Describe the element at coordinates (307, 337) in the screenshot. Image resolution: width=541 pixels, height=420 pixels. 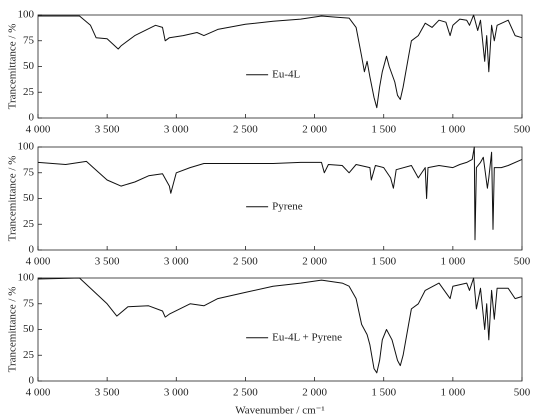
I see `legend-label: Eu-4L + Pyrene` at that location.